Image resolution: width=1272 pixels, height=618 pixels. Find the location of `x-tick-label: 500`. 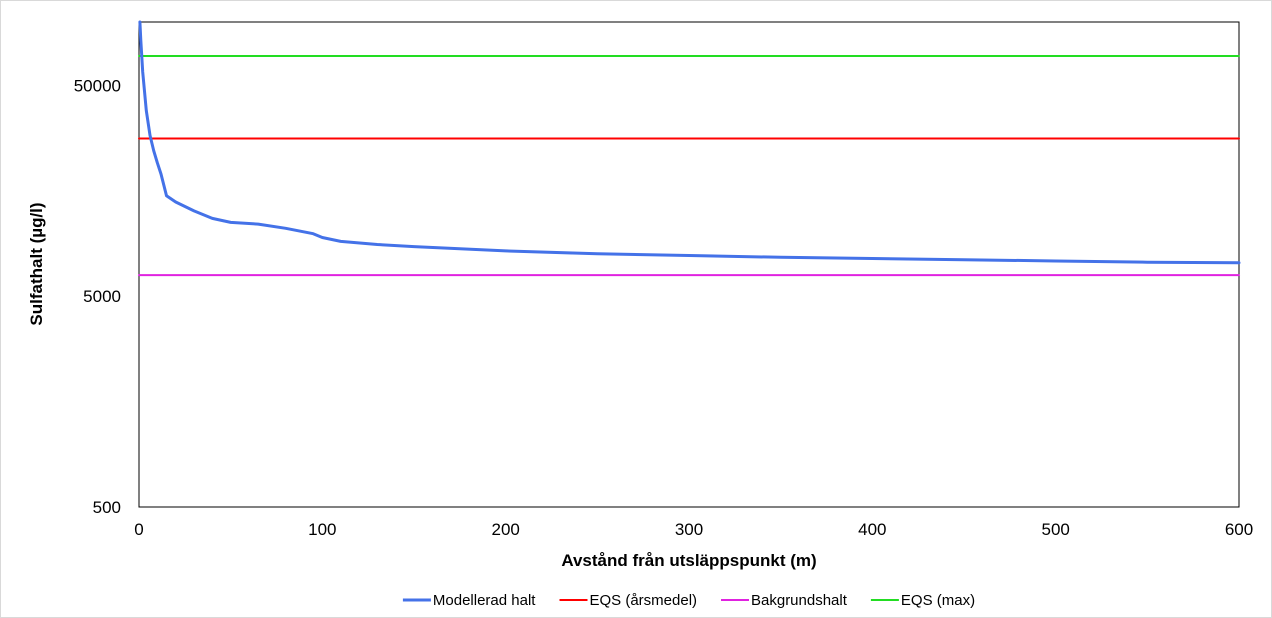

x-tick-label: 500 is located at coordinates (1056, 529).